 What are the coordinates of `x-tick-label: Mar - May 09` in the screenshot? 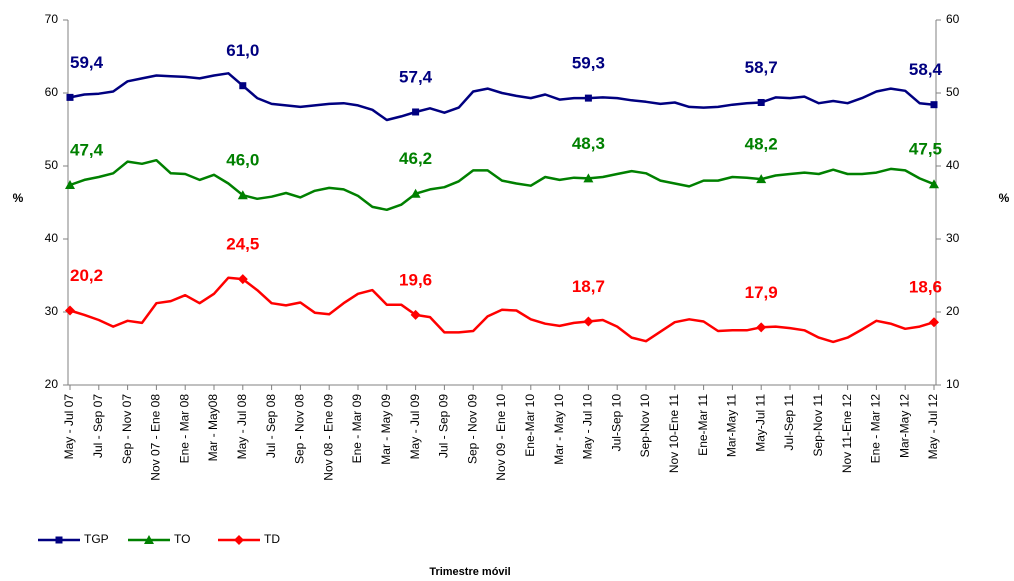 It's located at (386, 429).